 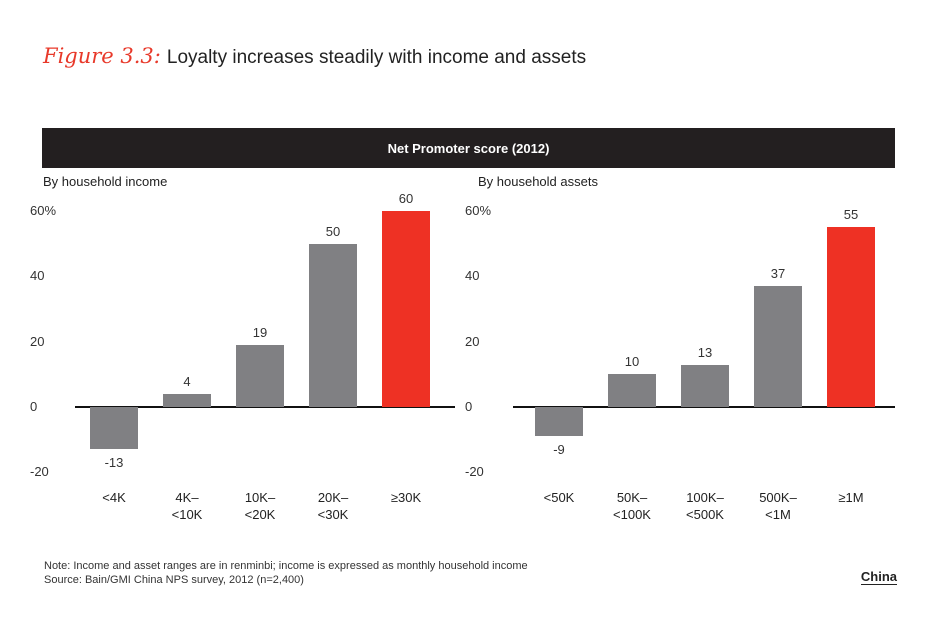 I want to click on data-label: 13, so click(x=705, y=352).